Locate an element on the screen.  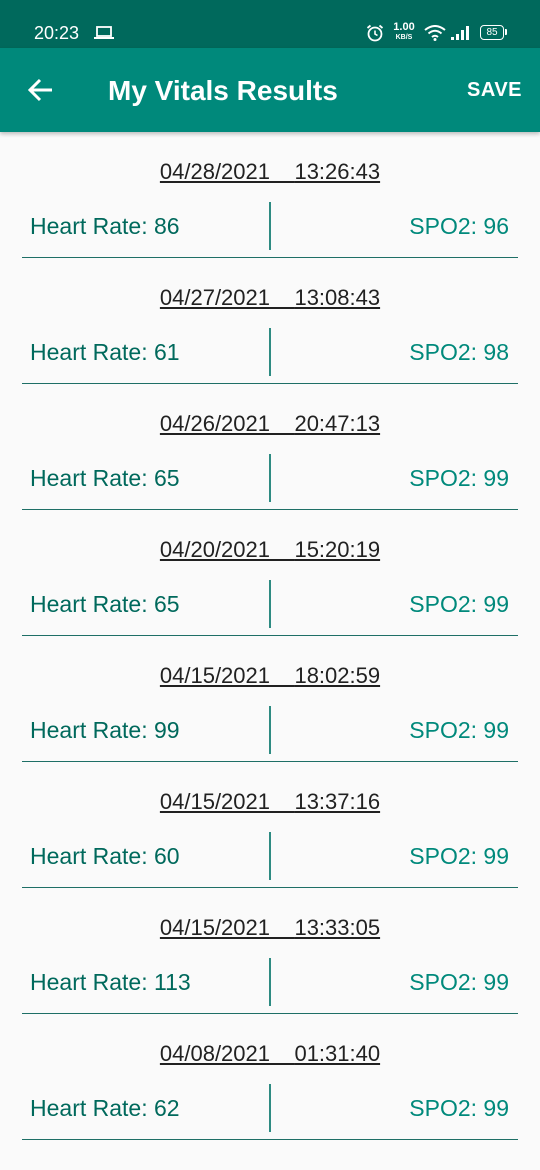
back-button is located at coordinates (42, 90).